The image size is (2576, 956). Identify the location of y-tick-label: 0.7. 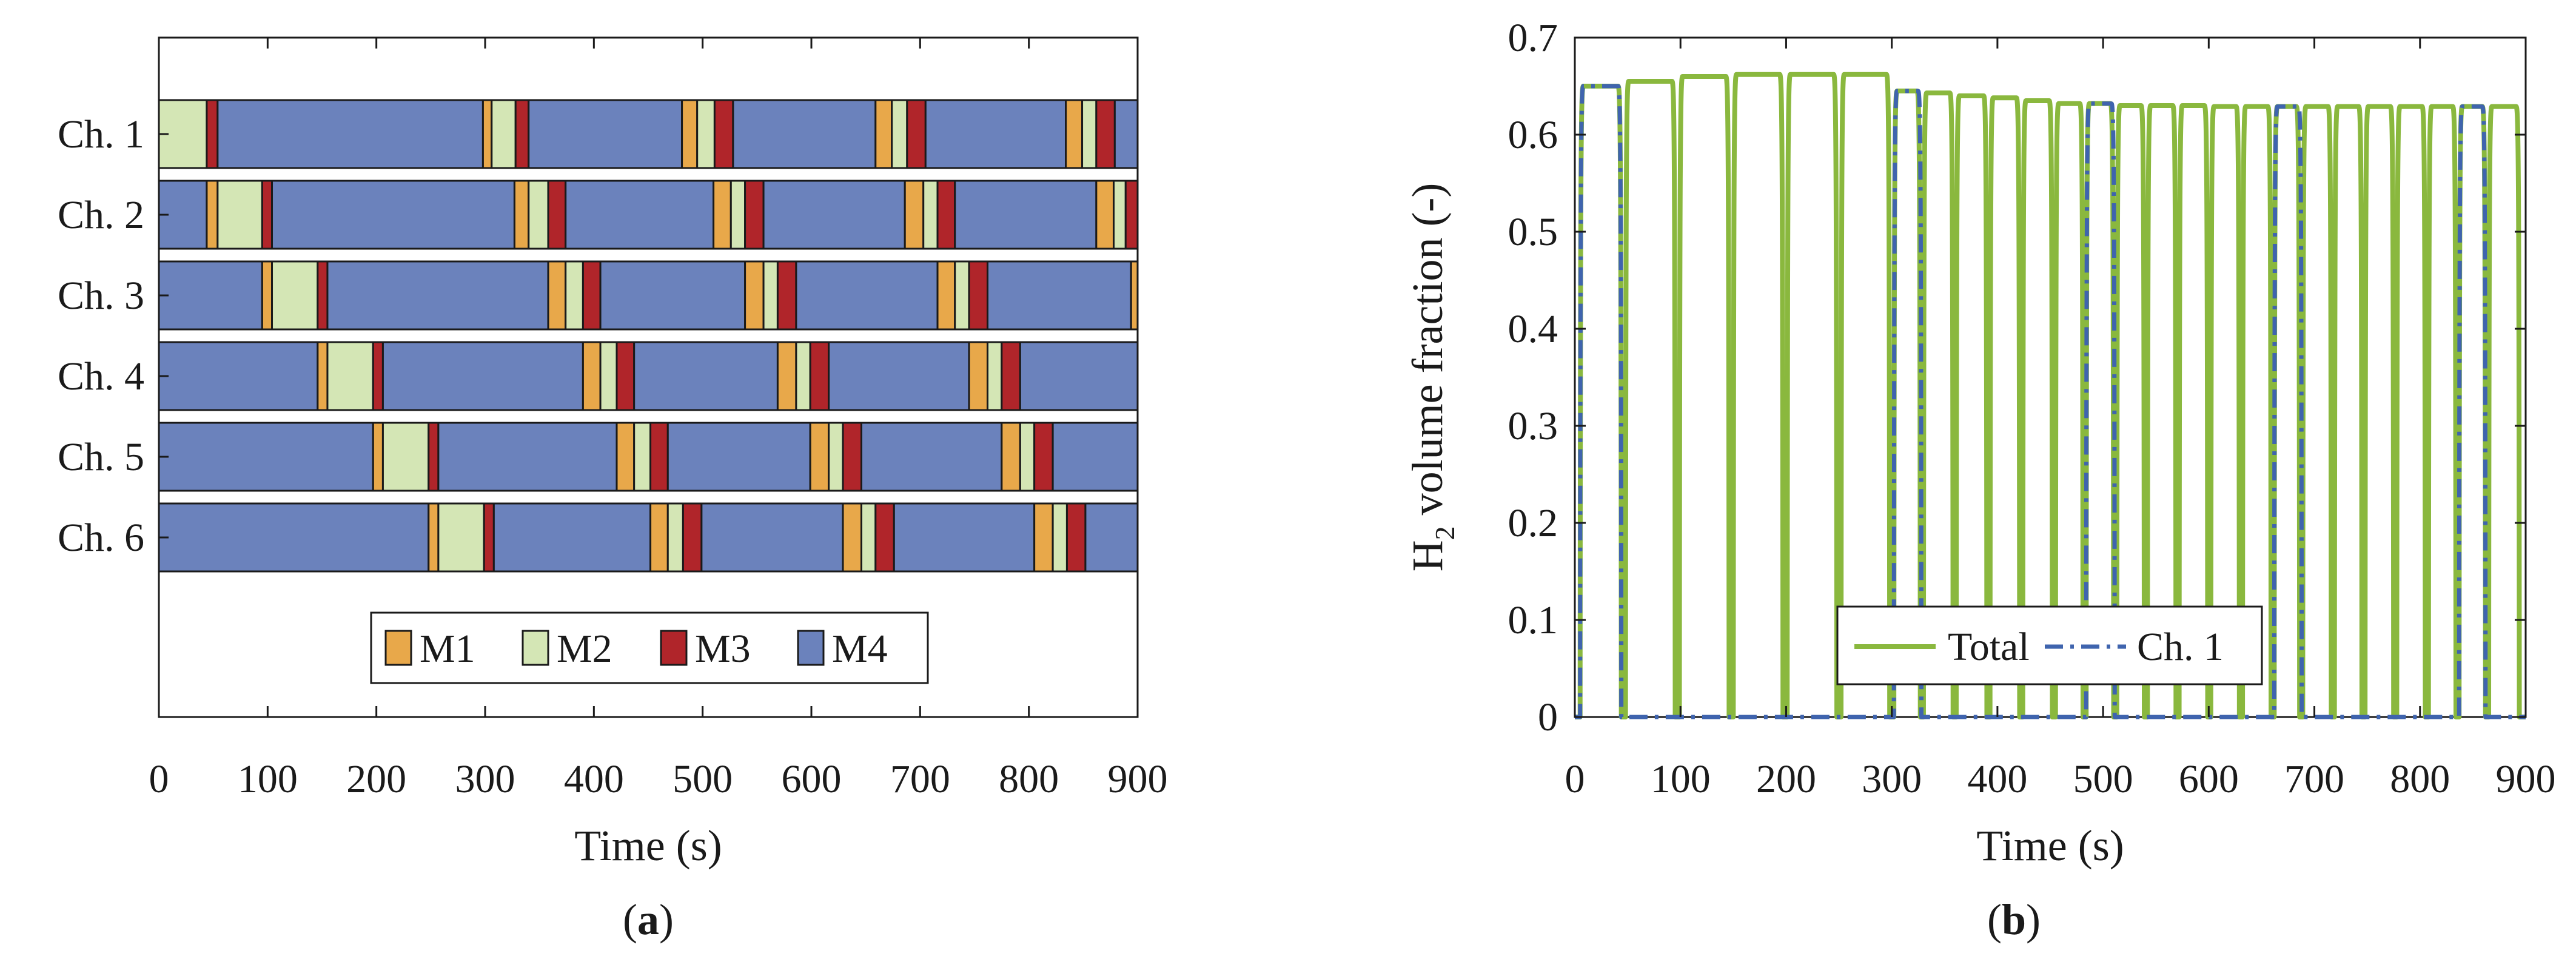
(1533, 38).